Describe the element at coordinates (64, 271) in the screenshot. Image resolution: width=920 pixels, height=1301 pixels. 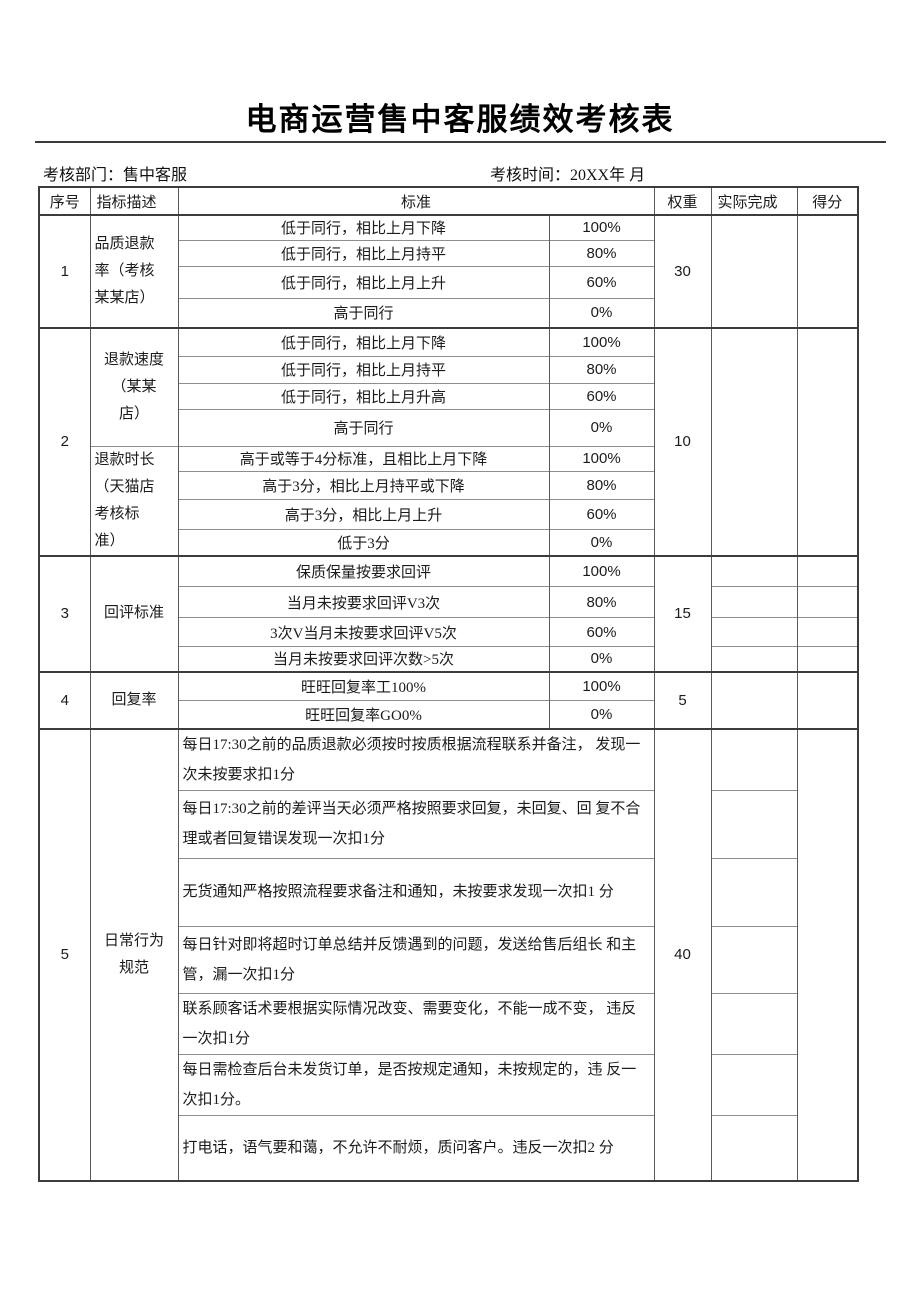
I see `index-cell: 1` at that location.